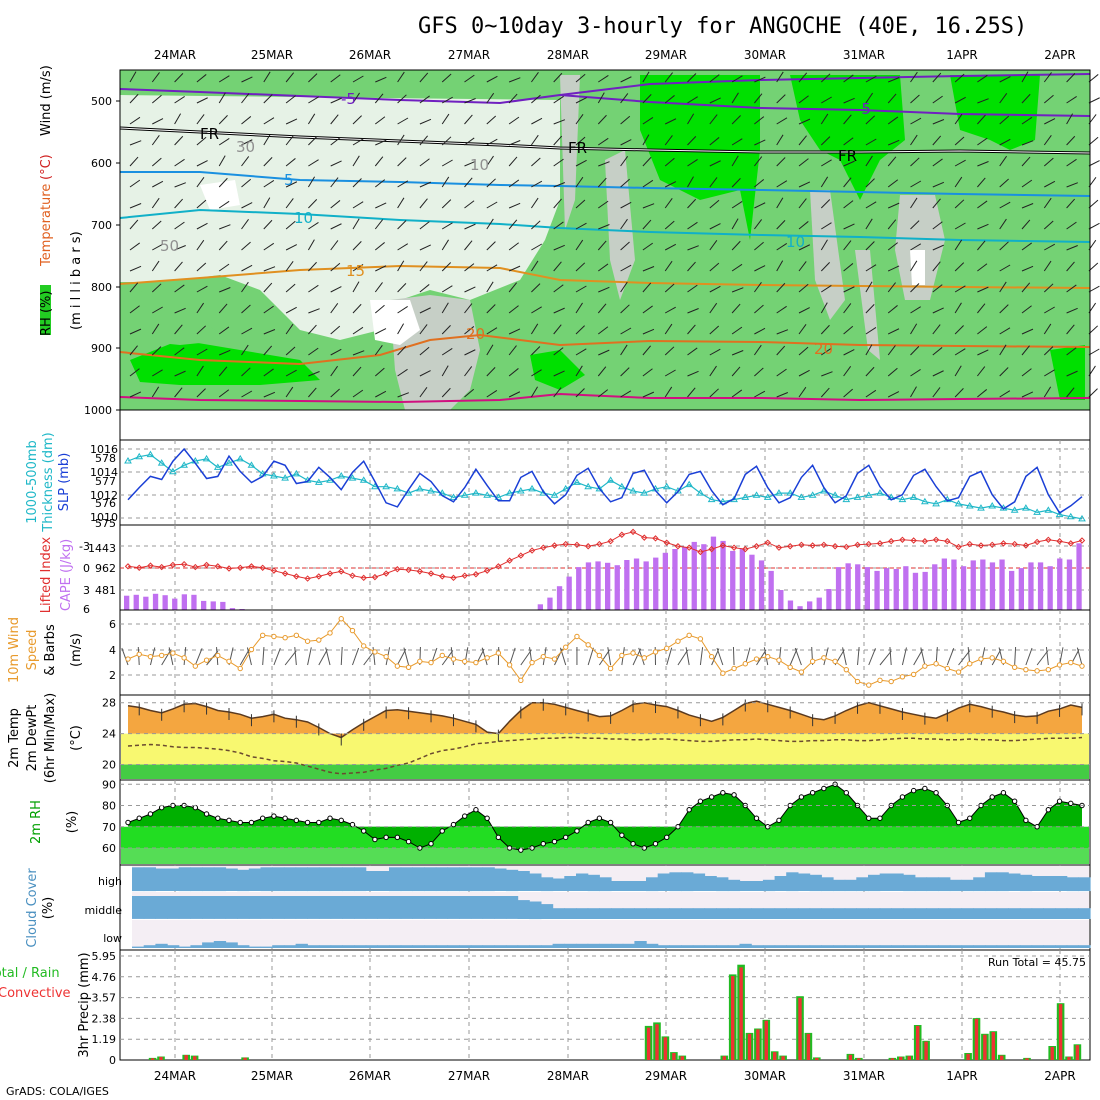 Image resolution: width=1100 pixels, height=1100 pixels. I want to click on temperature-legend-label: Temperature, so click(46, 225).